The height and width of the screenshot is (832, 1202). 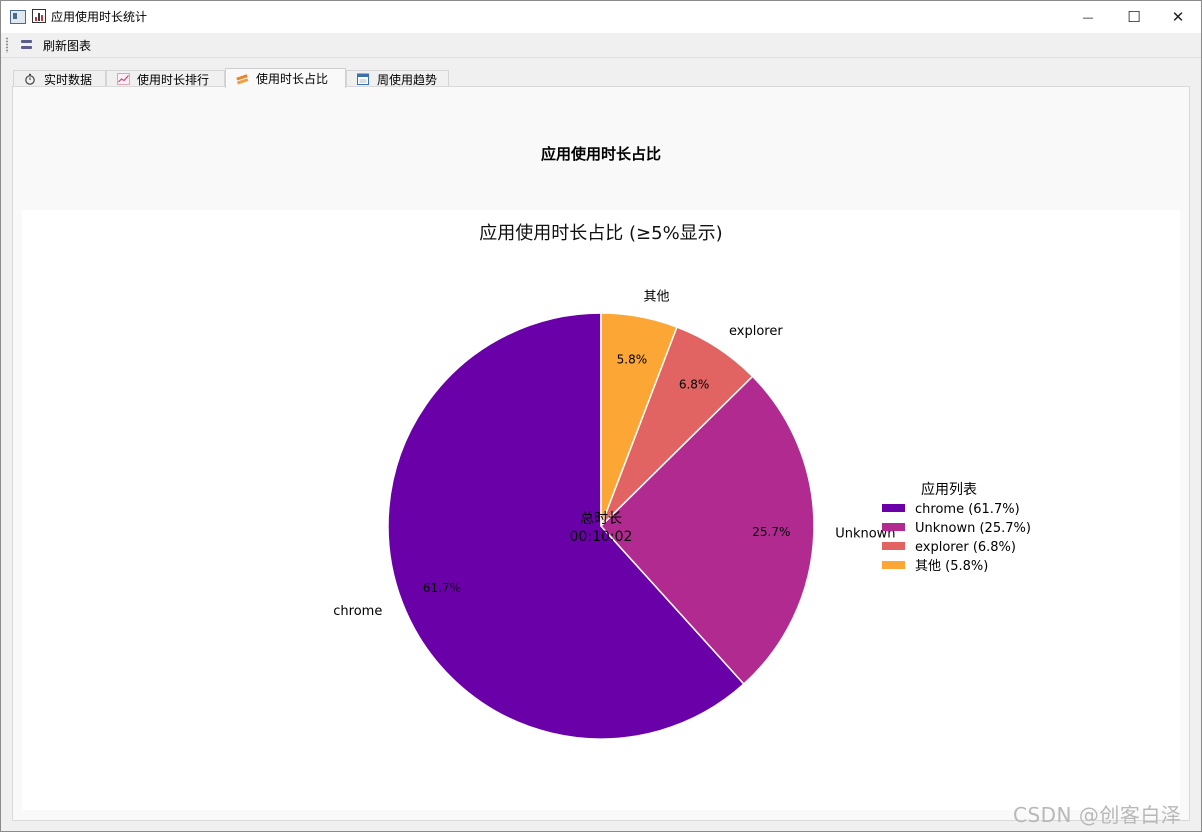 What do you see at coordinates (600, 154) in the screenshot?
I see `panel-title: 应用使用时长占比` at bounding box center [600, 154].